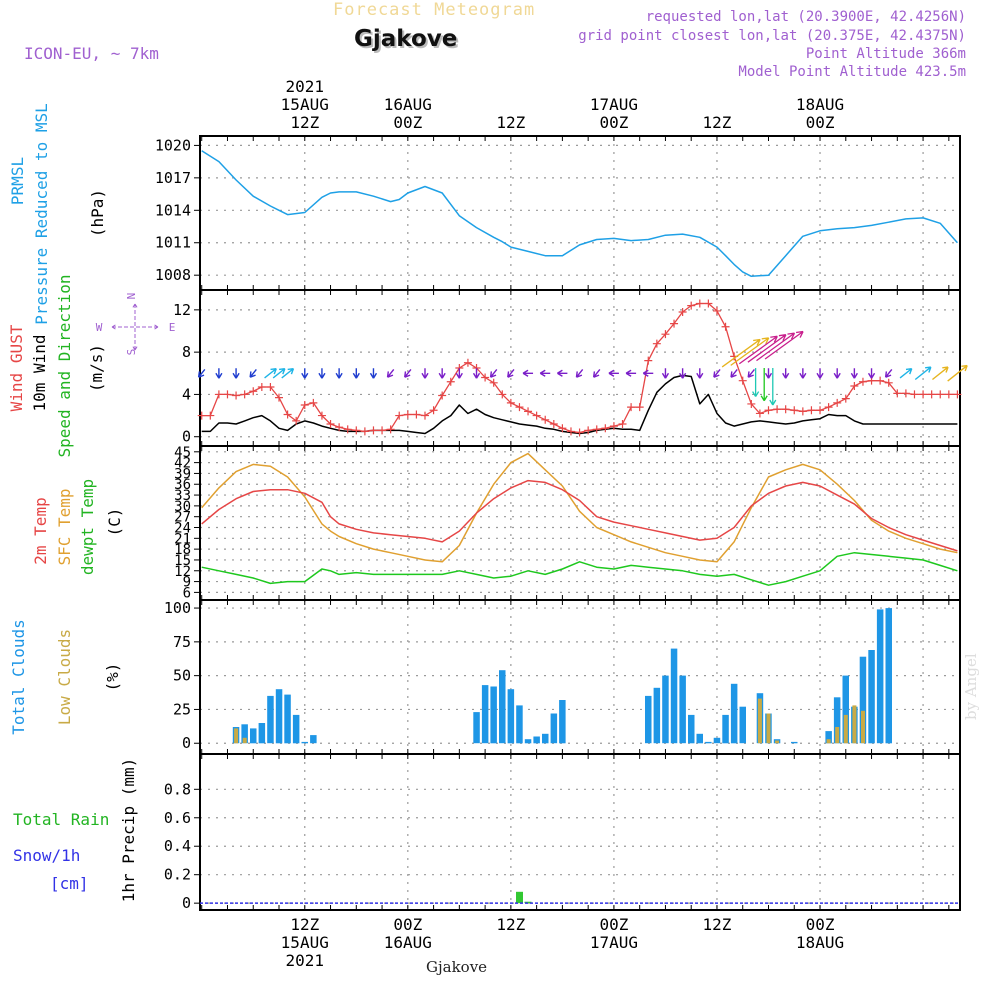 Image resolution: width=1000 pixels, height=1000 pixels. I want to click on y-tick-label: 9, so click(187, 583).